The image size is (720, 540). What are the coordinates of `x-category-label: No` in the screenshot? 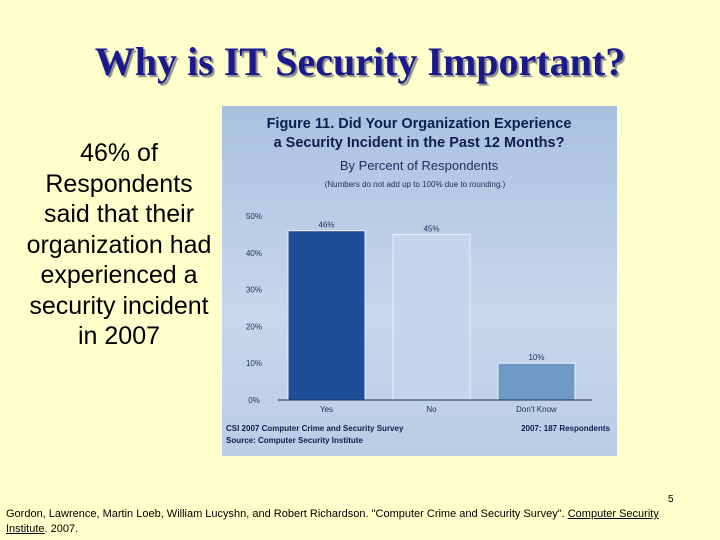 It's located at (431, 409).